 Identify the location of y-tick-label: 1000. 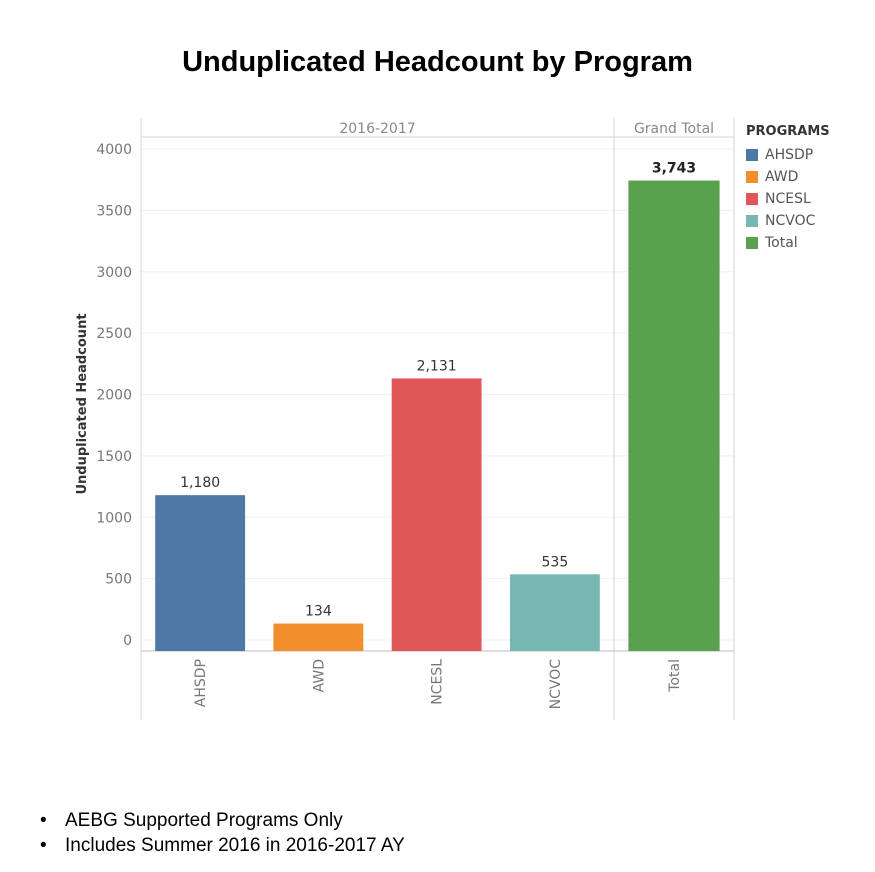
(114, 518).